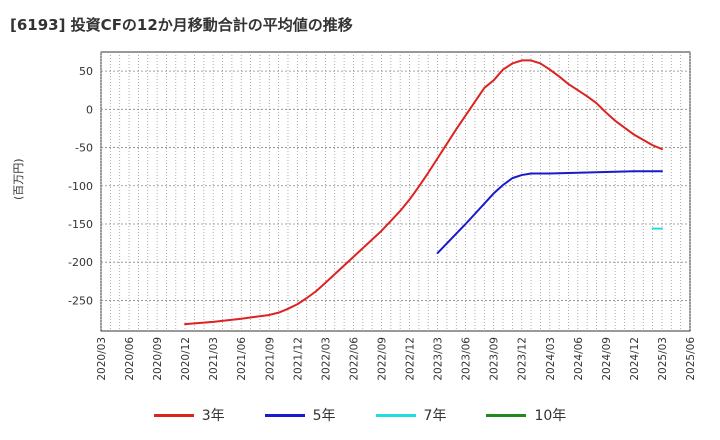 The width and height of the screenshot is (720, 440). Describe the element at coordinates (214, 359) in the screenshot. I see `x-tick-label: 2021/03` at that location.